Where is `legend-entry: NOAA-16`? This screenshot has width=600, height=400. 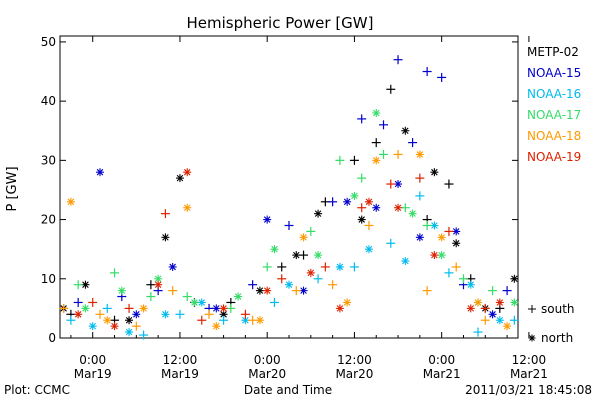 legend-entry: NOAA-16 is located at coordinates (554, 94).